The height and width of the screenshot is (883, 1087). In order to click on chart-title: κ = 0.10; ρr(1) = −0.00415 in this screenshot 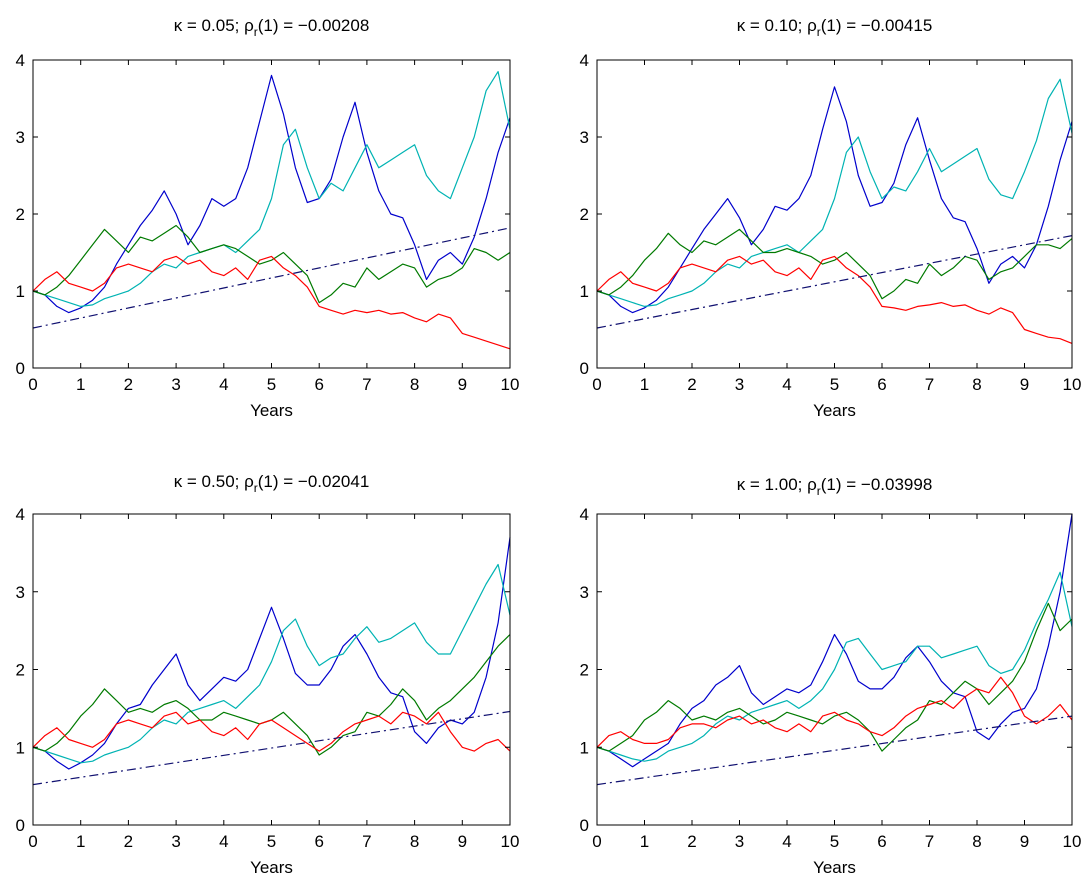, I will do `click(835, 27)`.